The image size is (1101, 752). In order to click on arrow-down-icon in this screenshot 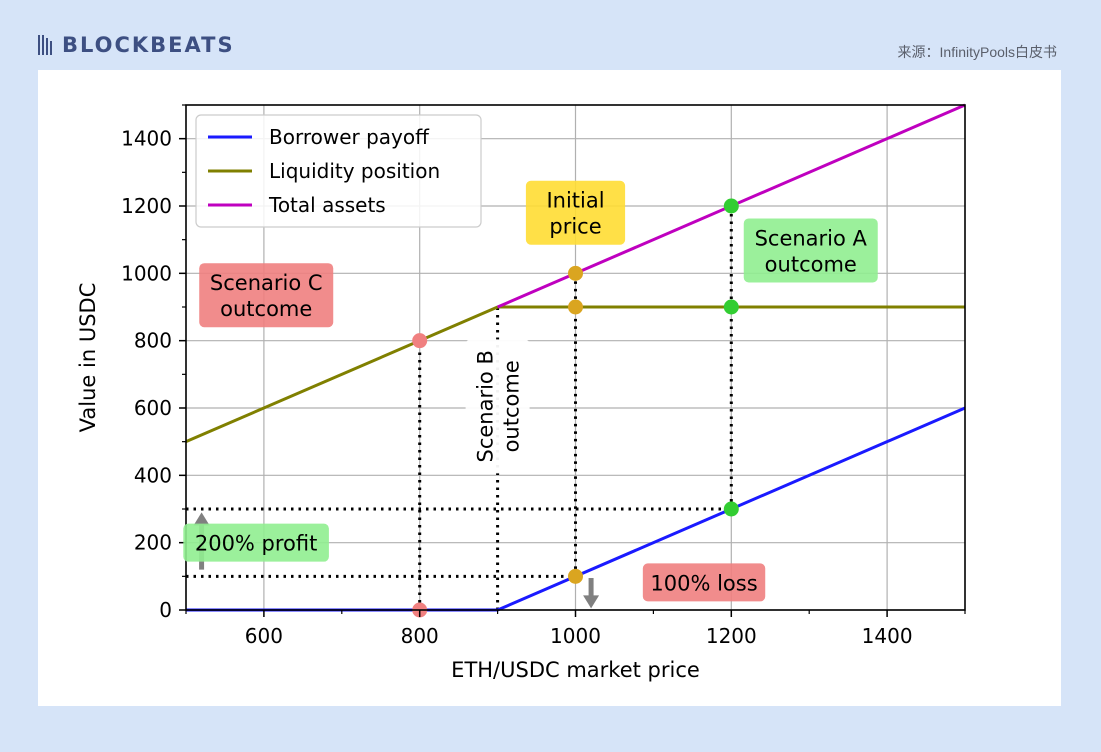, I will do `click(591, 602)`.